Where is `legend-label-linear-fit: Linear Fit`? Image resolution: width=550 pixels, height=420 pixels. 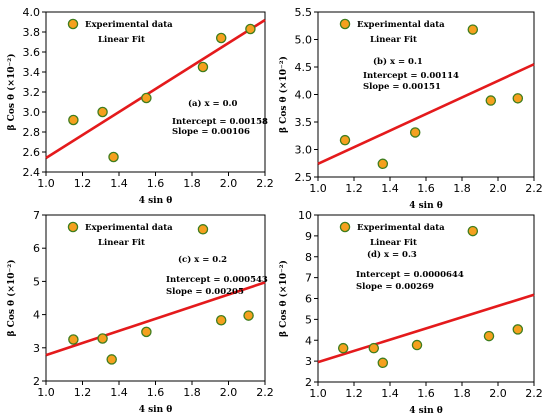
legend-label-linear-fit: Linear Fit is located at coordinates (121, 243).